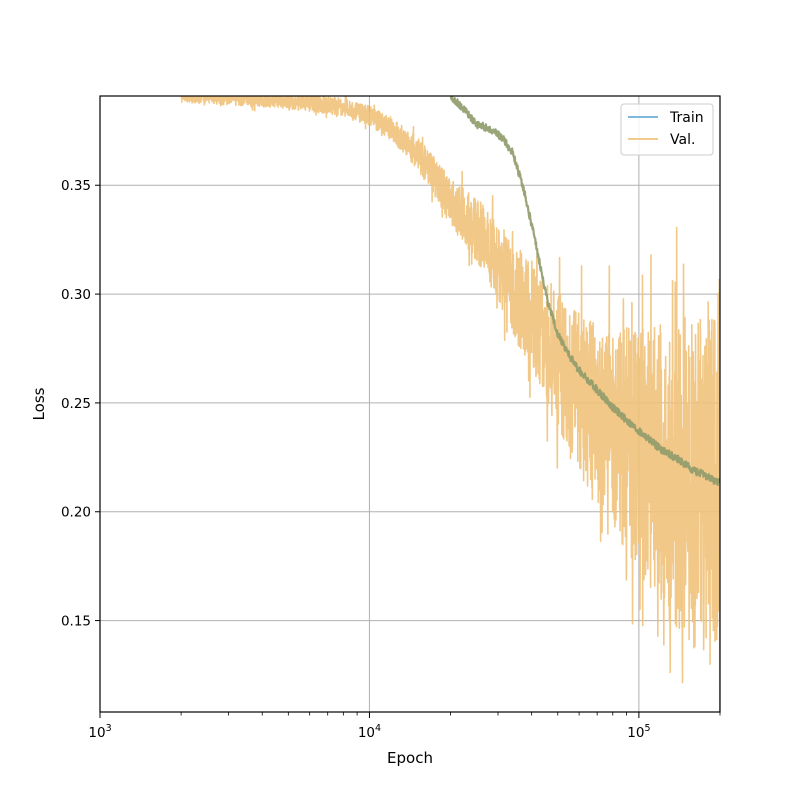  I want to click on y-tick-label: 0.20, so click(76, 513).